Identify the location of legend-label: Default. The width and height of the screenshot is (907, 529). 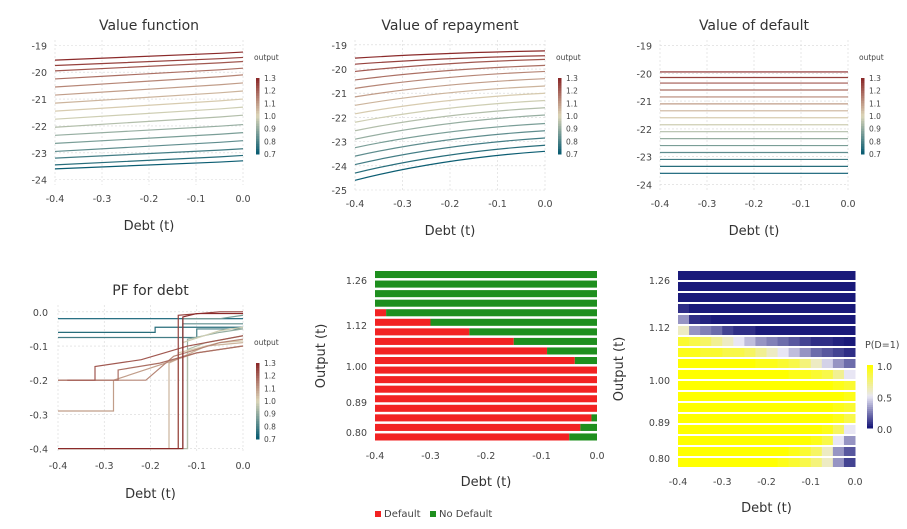
(402, 514).